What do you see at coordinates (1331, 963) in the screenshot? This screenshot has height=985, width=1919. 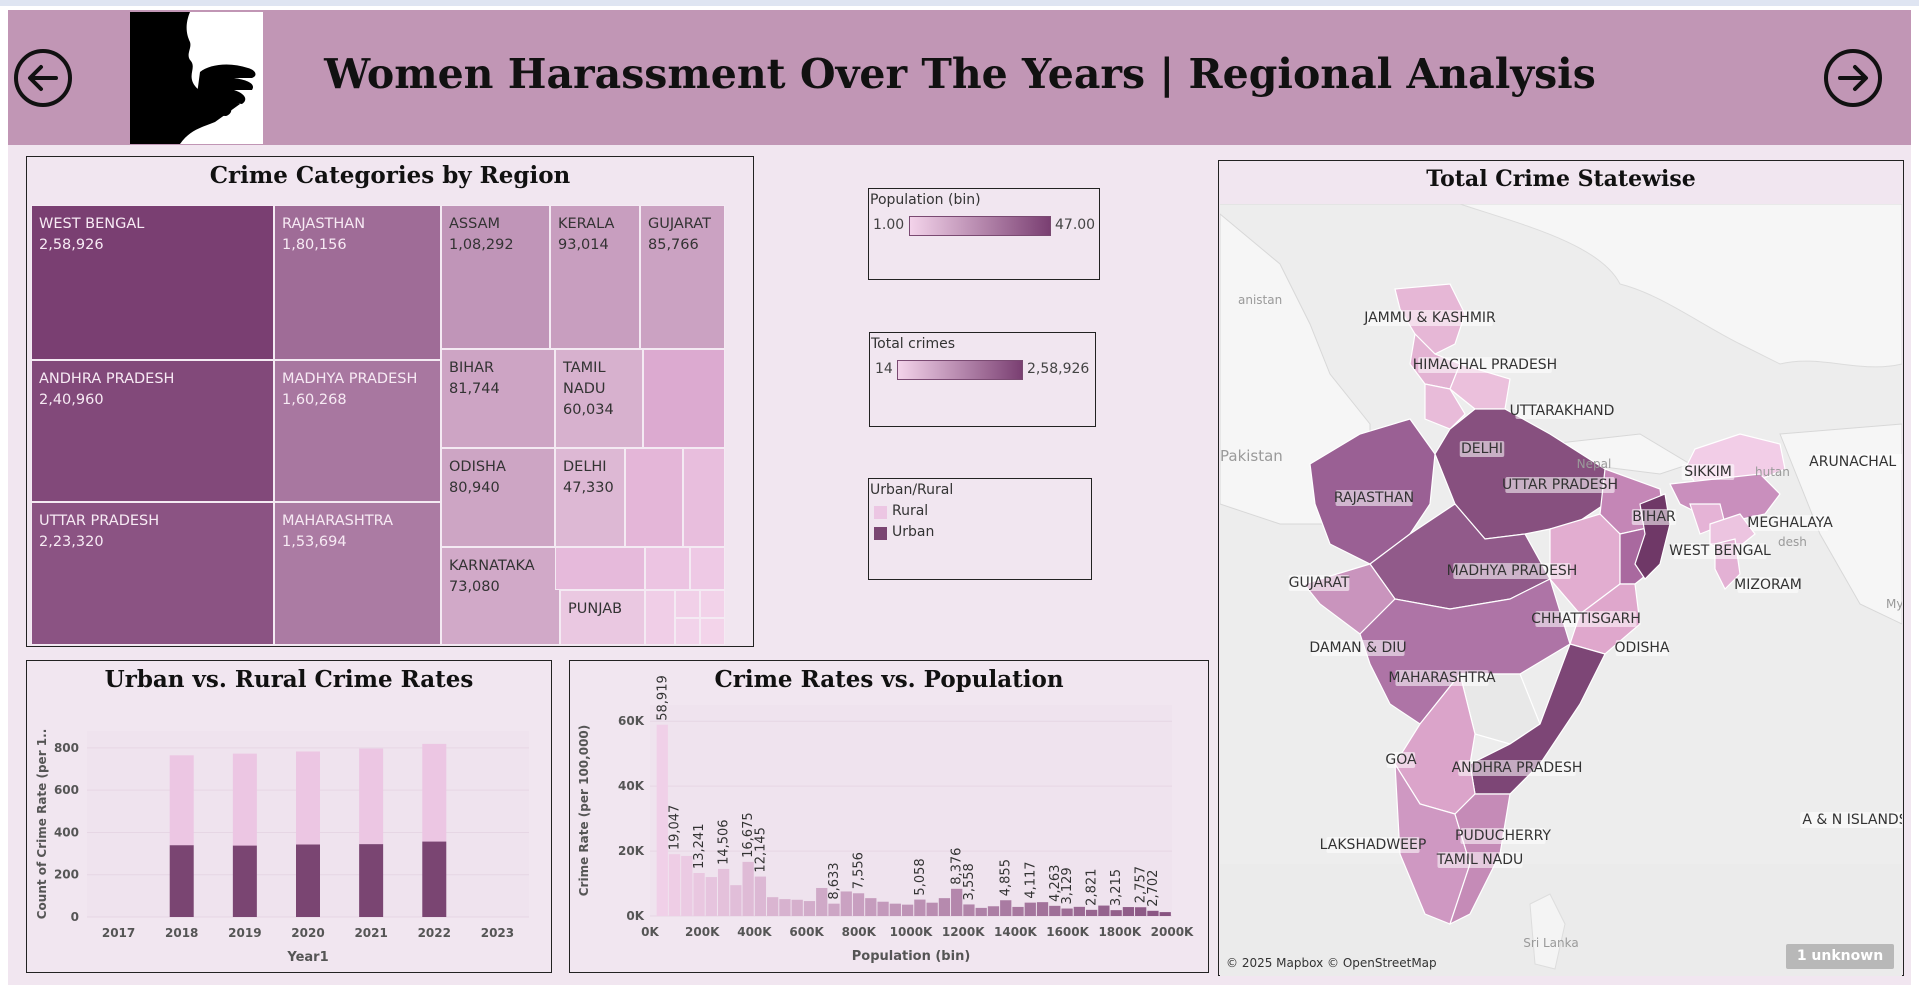 I see `map-attribution: © 2025 Mapbox © OpenStreetMap` at bounding box center [1331, 963].